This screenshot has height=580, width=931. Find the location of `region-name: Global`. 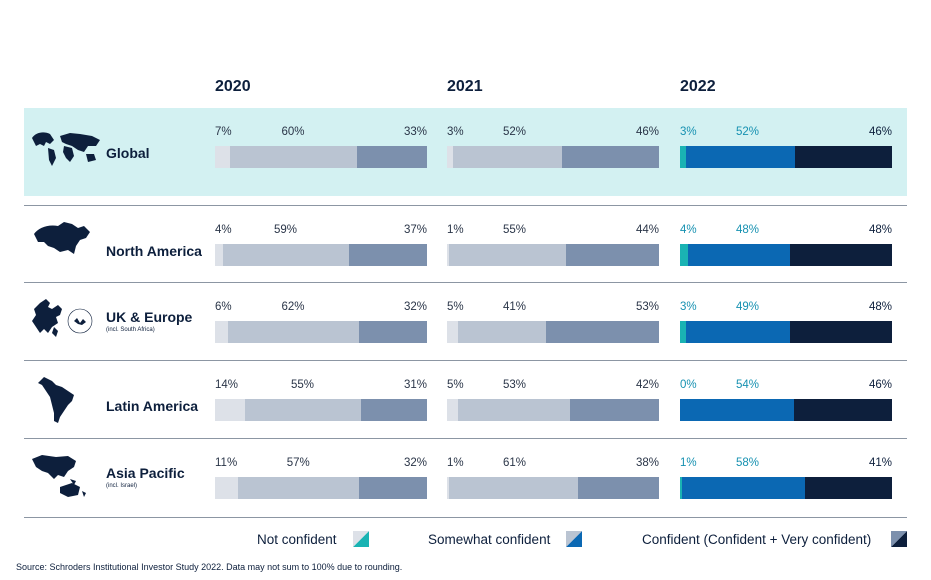

region-name: Global is located at coordinates (128, 153).